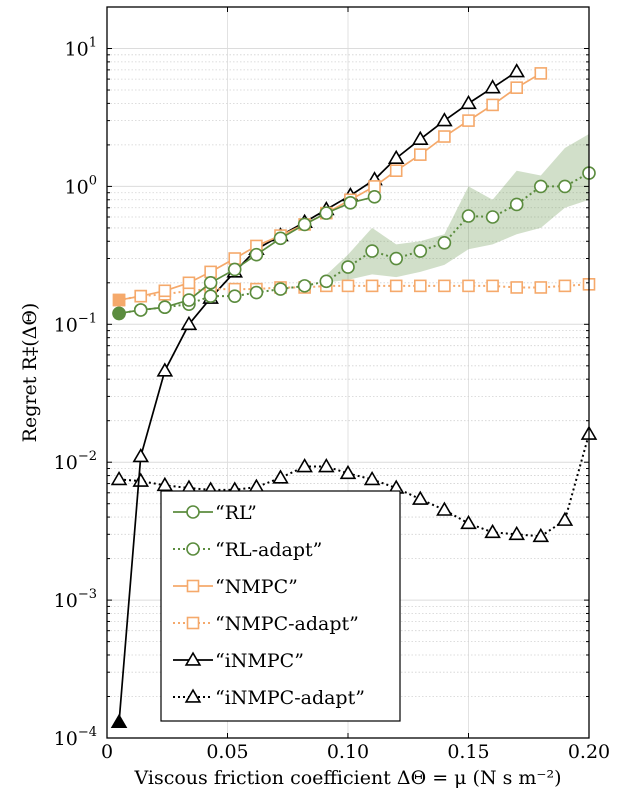 The width and height of the screenshot is (624, 794). I want to click on y-tick-label: 10⁻³, so click(75, 599).